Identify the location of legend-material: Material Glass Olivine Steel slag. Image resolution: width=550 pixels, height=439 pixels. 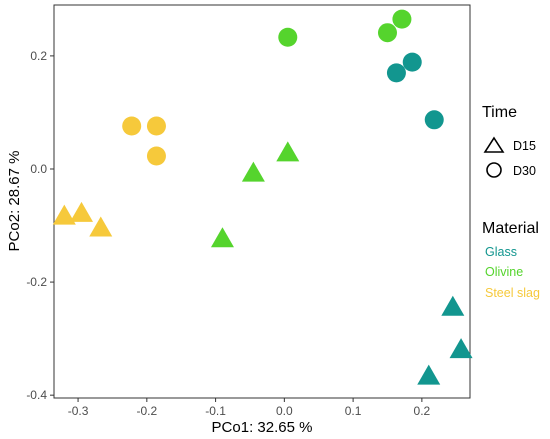
(511, 260).